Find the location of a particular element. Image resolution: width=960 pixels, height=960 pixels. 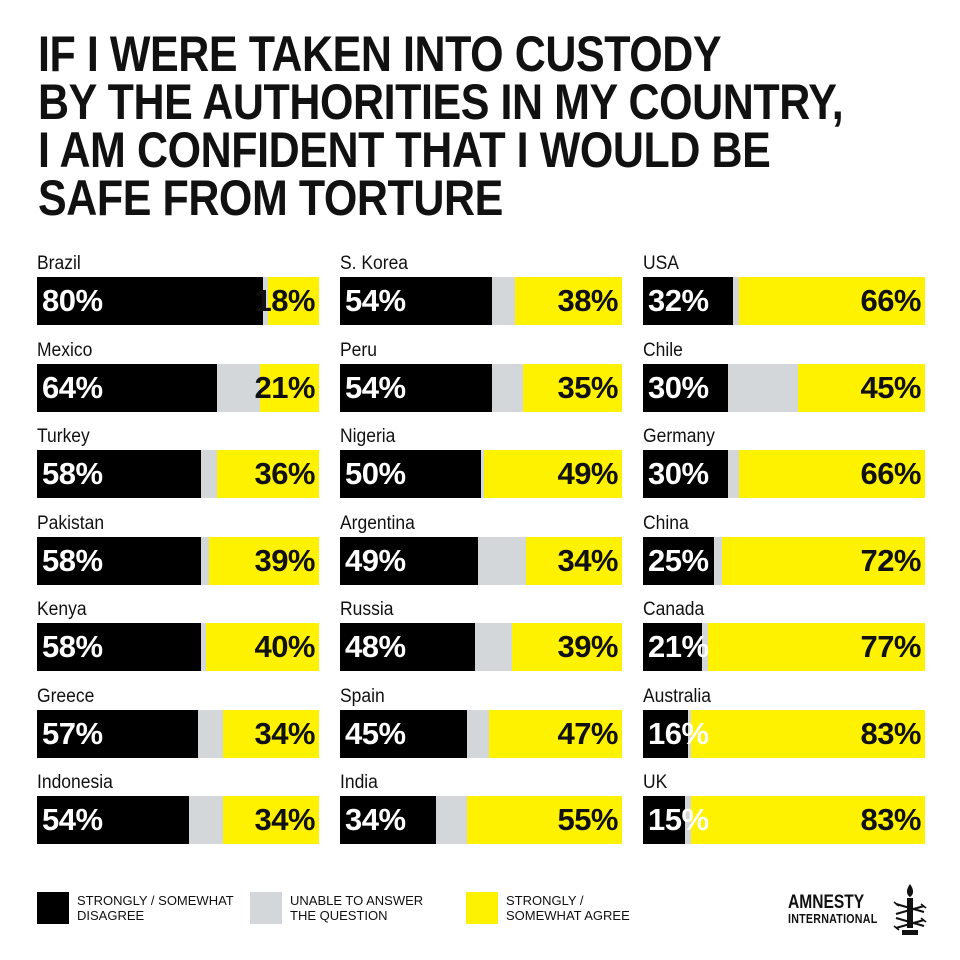

value-label-agree: 18% is located at coordinates (284, 300).